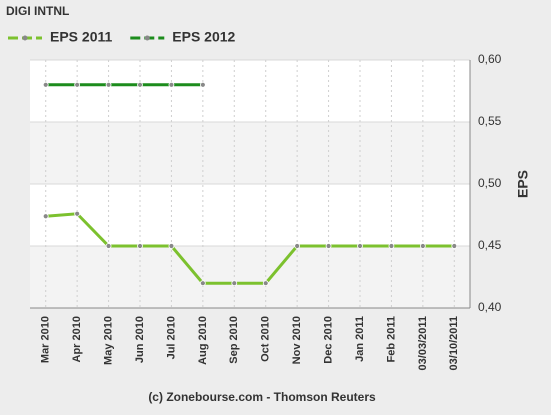 This screenshot has width=551, height=415. What do you see at coordinates (37, 11) in the screenshot?
I see `chart-title: DIGI INTNL` at bounding box center [37, 11].